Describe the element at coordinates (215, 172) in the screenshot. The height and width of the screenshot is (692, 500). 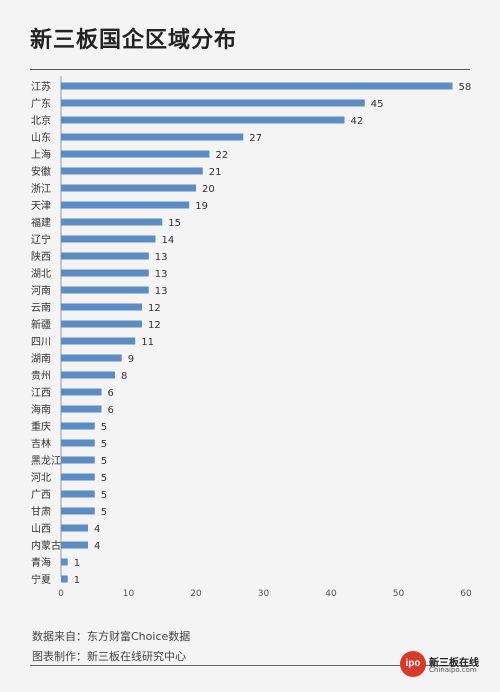
I see `value-label: 21` at that location.